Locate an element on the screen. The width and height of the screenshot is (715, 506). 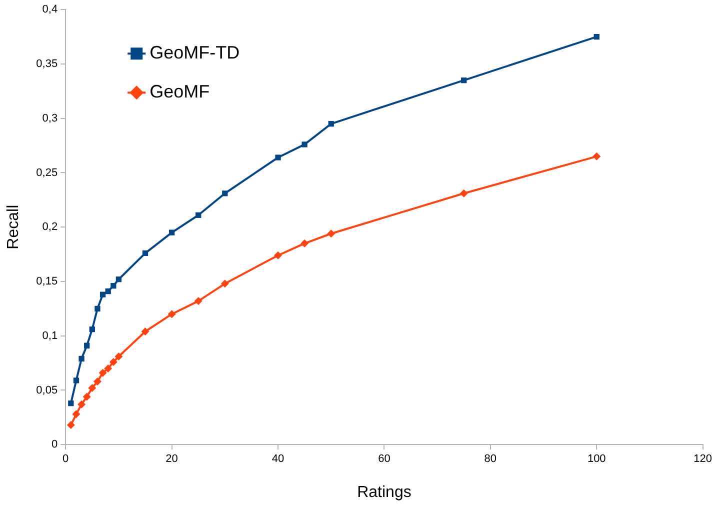
y-tick-label: 0,35 is located at coordinates (47, 64).